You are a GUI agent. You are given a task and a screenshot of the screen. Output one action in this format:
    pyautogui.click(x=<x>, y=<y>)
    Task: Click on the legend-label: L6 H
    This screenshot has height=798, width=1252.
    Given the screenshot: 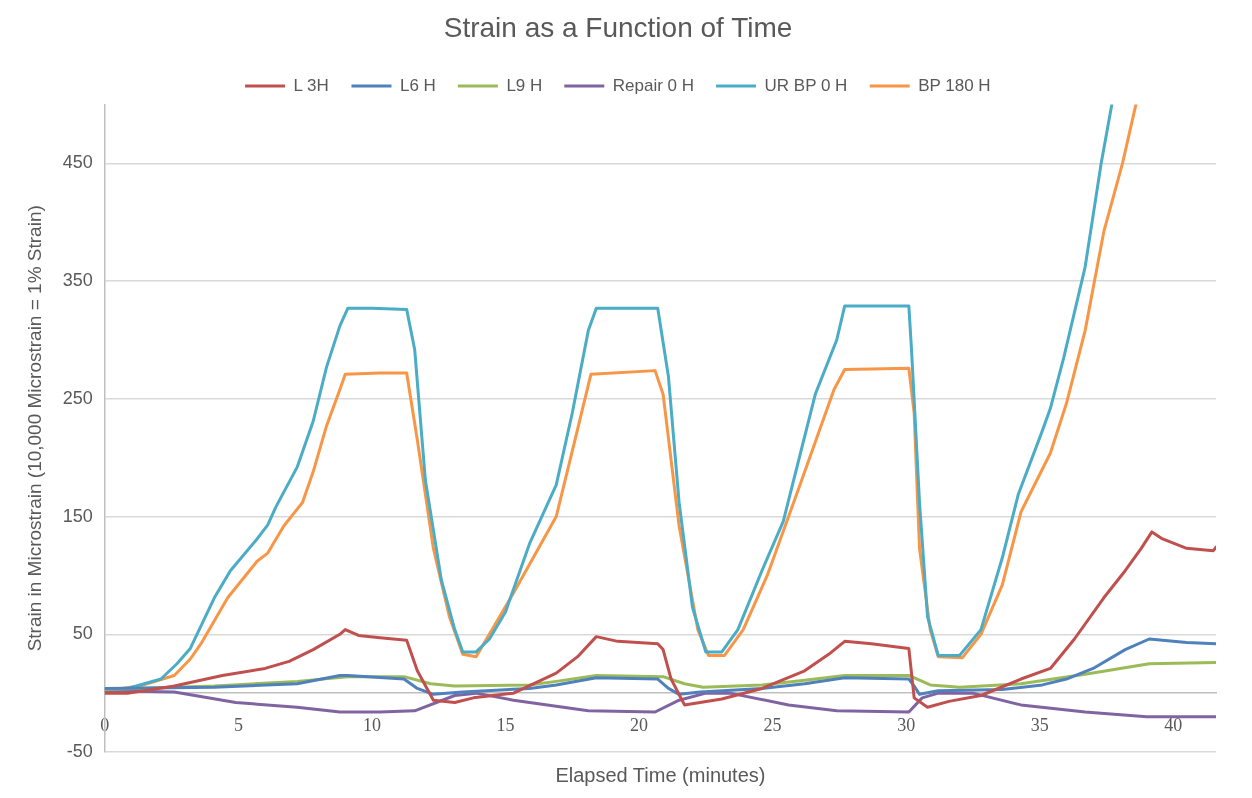 What is the action you would take?
    pyautogui.click(x=417, y=85)
    